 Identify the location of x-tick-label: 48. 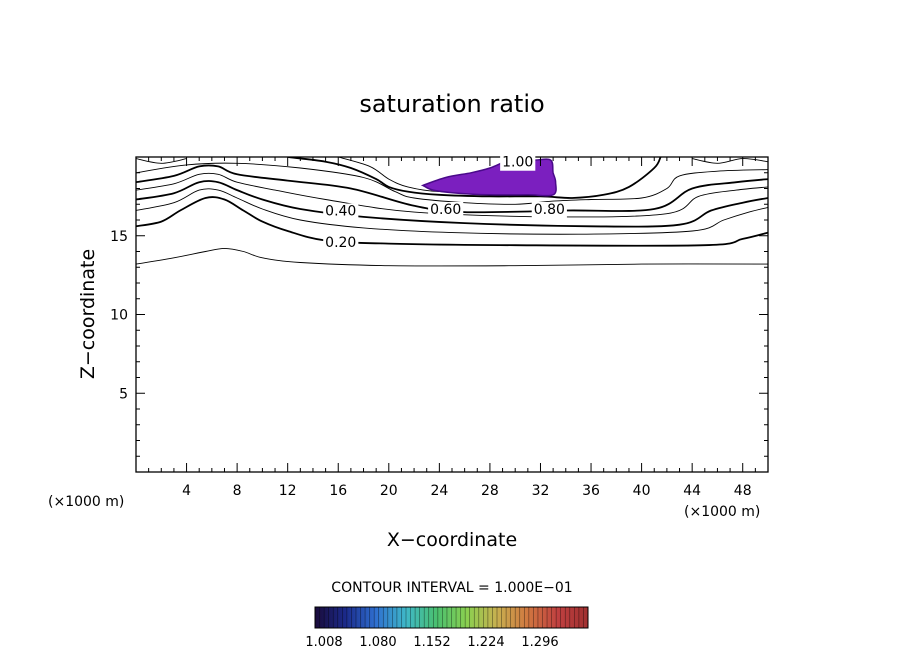
(743, 491).